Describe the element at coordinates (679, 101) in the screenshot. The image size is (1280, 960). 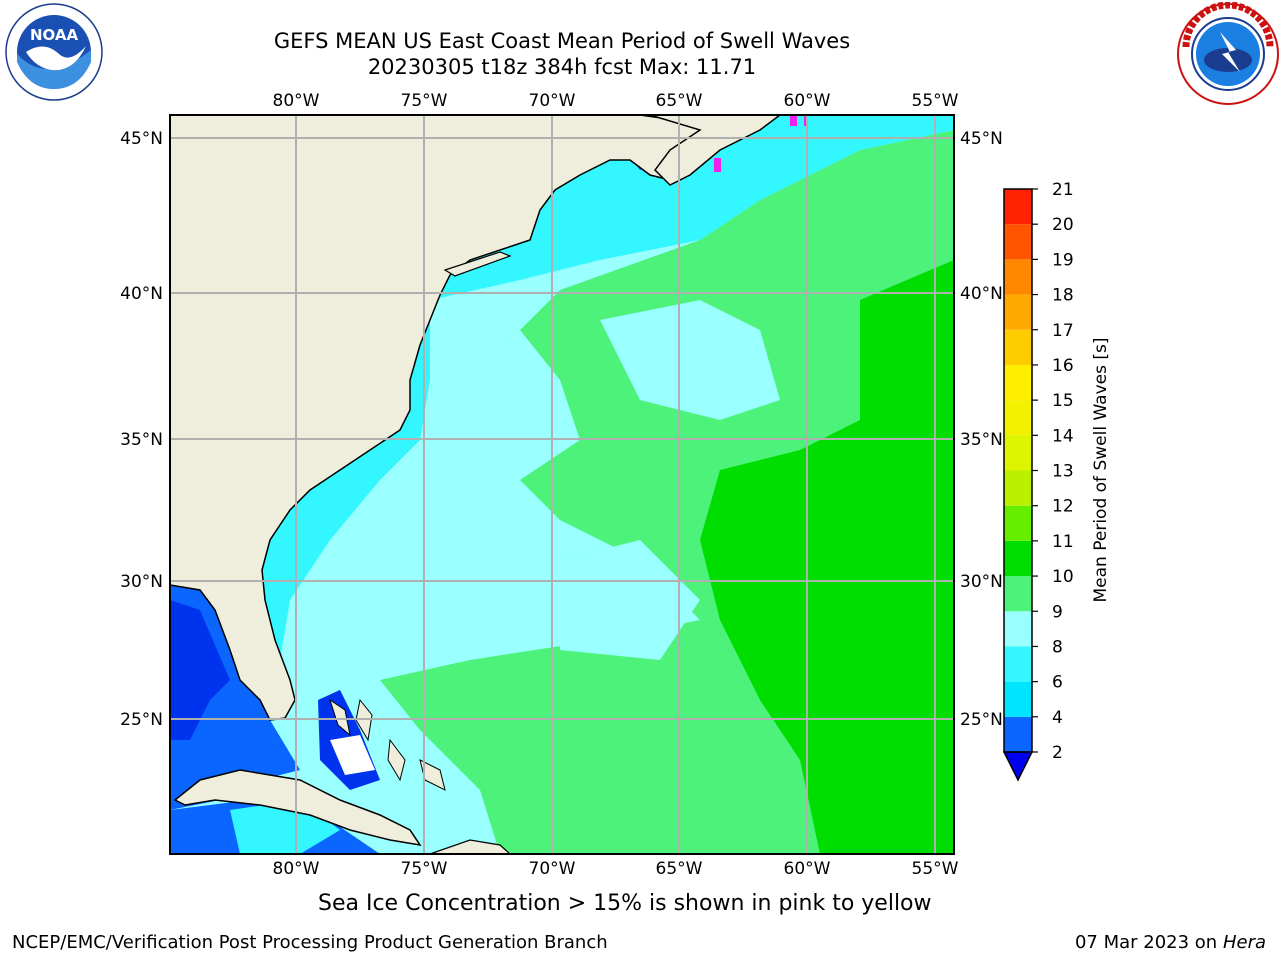
I see `lon-label-top: 65°W` at that location.